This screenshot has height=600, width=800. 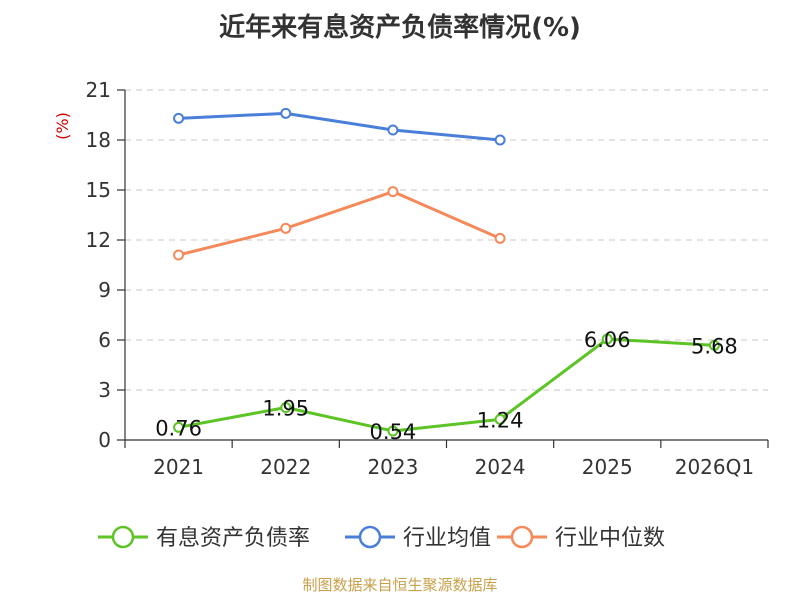 I want to click on y-tick-label: 9, so click(x=104, y=290).